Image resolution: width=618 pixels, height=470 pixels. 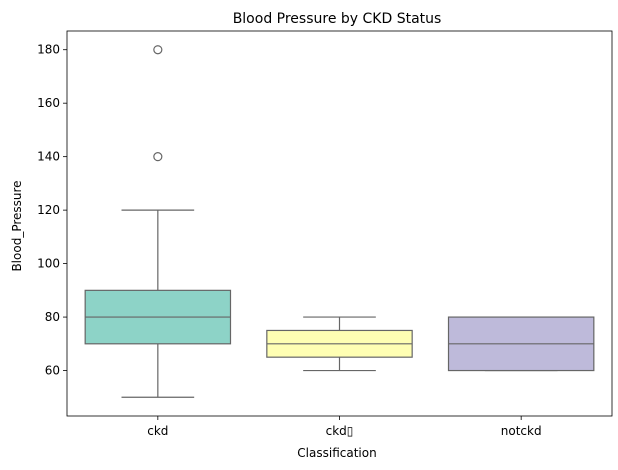 I want to click on x-axis: ckd ckd▯ notckd, so click(x=344, y=427).